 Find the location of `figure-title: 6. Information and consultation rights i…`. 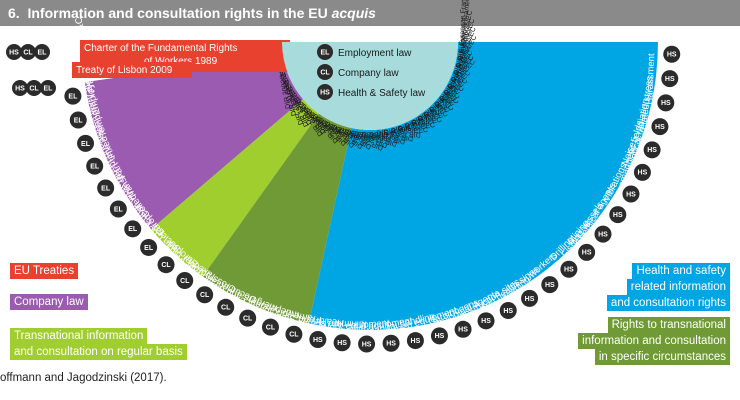

figure-title: 6. Information and consultation rights i… is located at coordinates (370, 13).